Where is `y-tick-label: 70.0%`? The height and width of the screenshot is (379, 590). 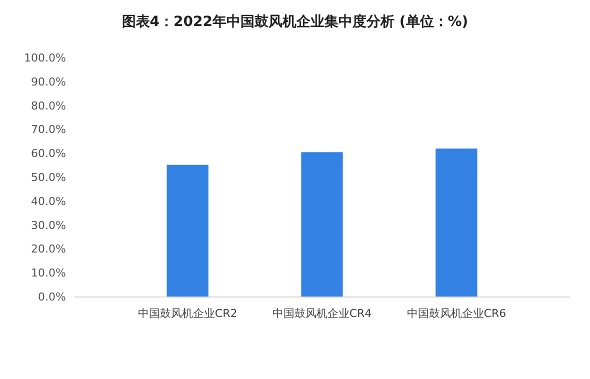
y-tick-label: 70.0% is located at coordinates (48, 129).